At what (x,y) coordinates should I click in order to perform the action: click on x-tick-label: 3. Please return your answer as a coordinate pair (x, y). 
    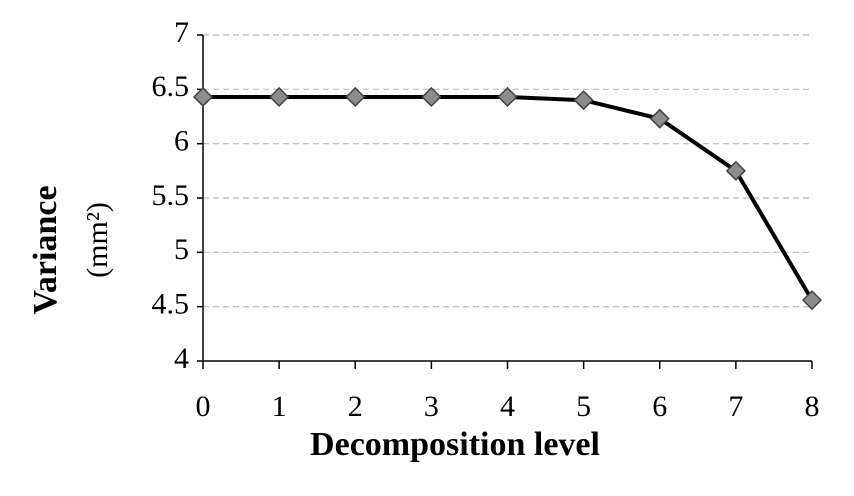
    Looking at the image, I should click on (431, 406).